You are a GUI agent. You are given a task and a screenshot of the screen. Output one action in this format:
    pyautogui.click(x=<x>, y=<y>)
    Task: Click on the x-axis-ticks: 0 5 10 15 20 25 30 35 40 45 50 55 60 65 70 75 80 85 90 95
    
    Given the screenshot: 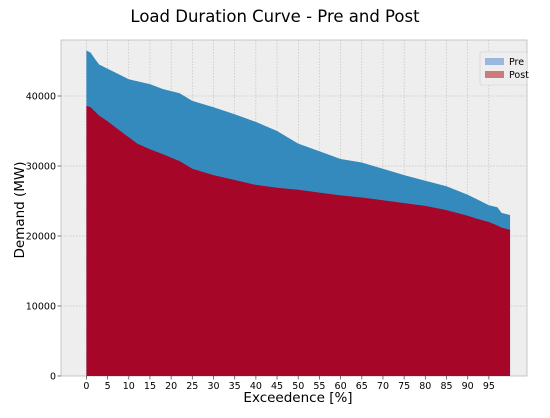 What is the action you would take?
    pyautogui.click(x=289, y=384)
    